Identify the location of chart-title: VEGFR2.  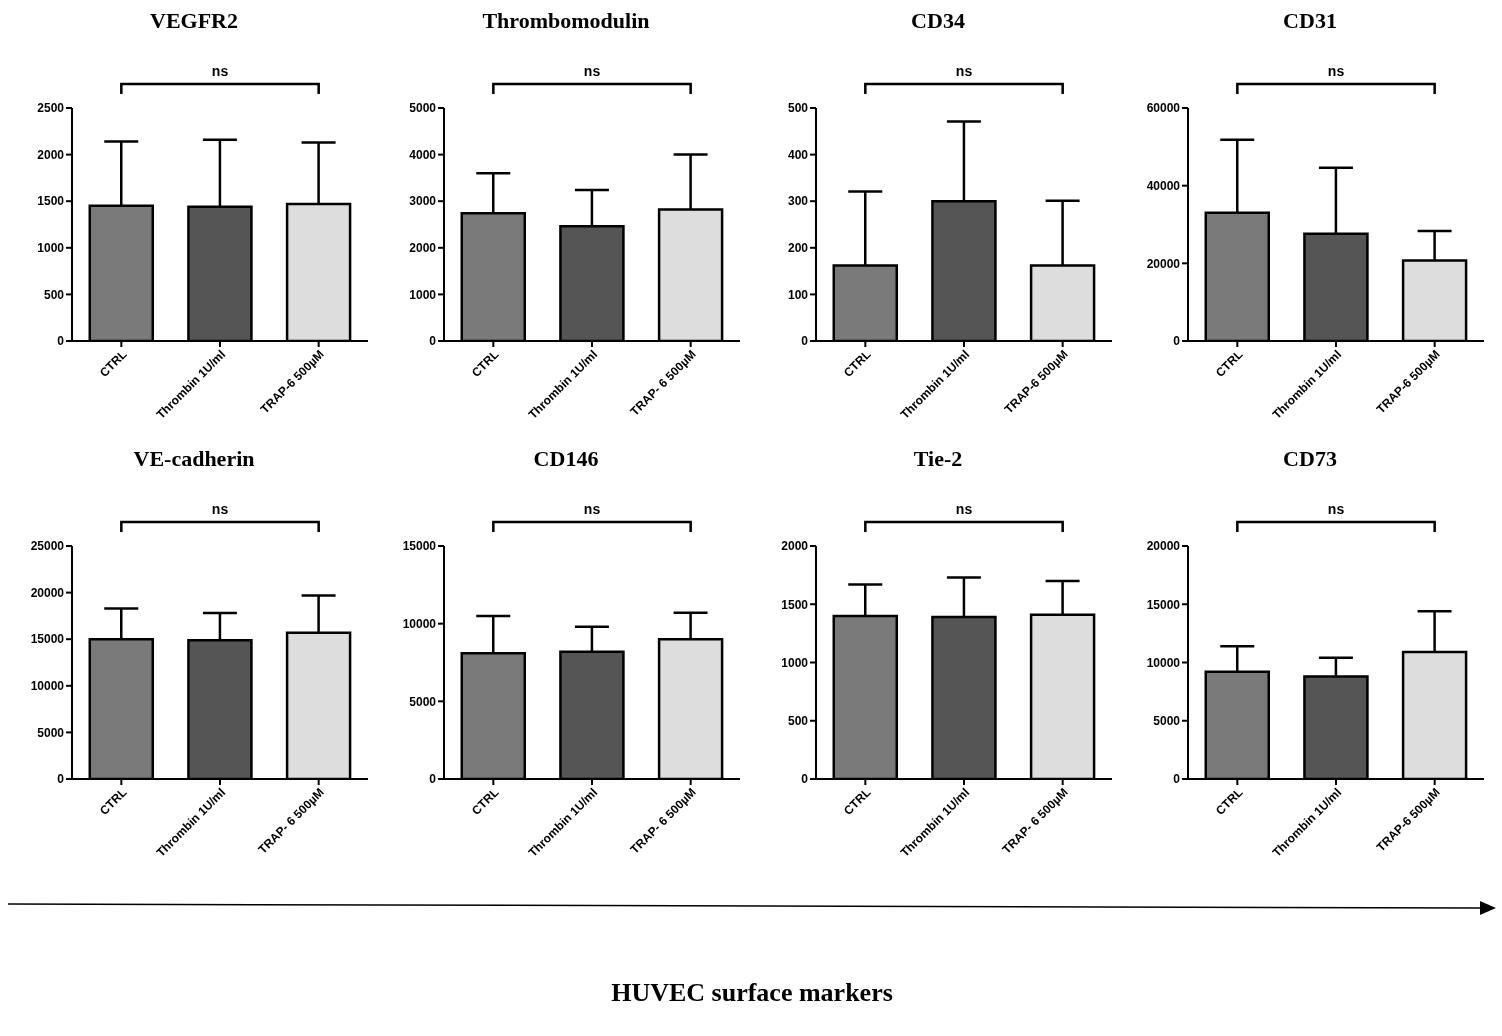
(194, 21).